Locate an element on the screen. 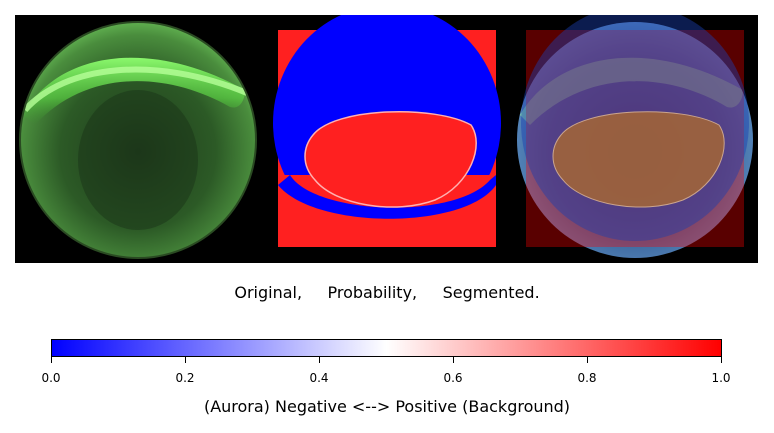 Image resolution: width=774 pixels, height=433 pixels. colorbar is located at coordinates (386, 348).